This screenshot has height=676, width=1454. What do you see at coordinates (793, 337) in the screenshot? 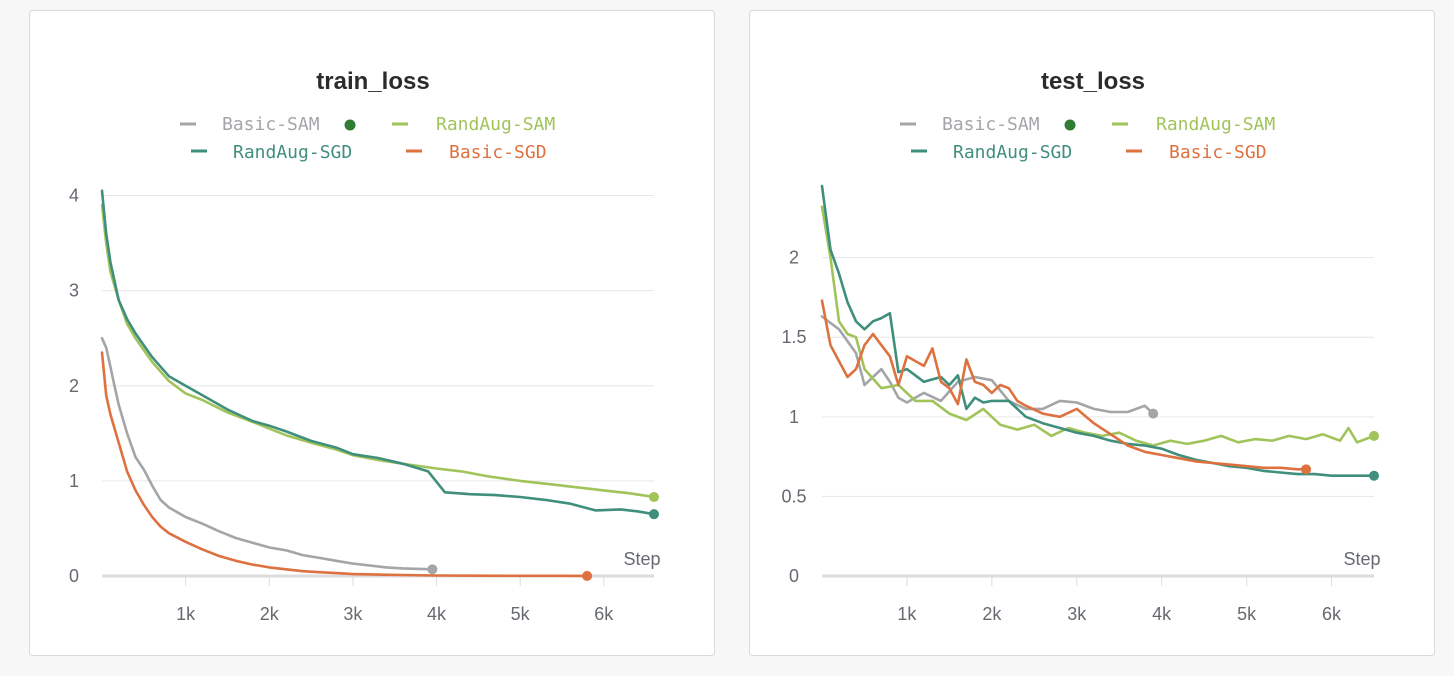
I see `y-tick-label: 1.5` at bounding box center [793, 337].